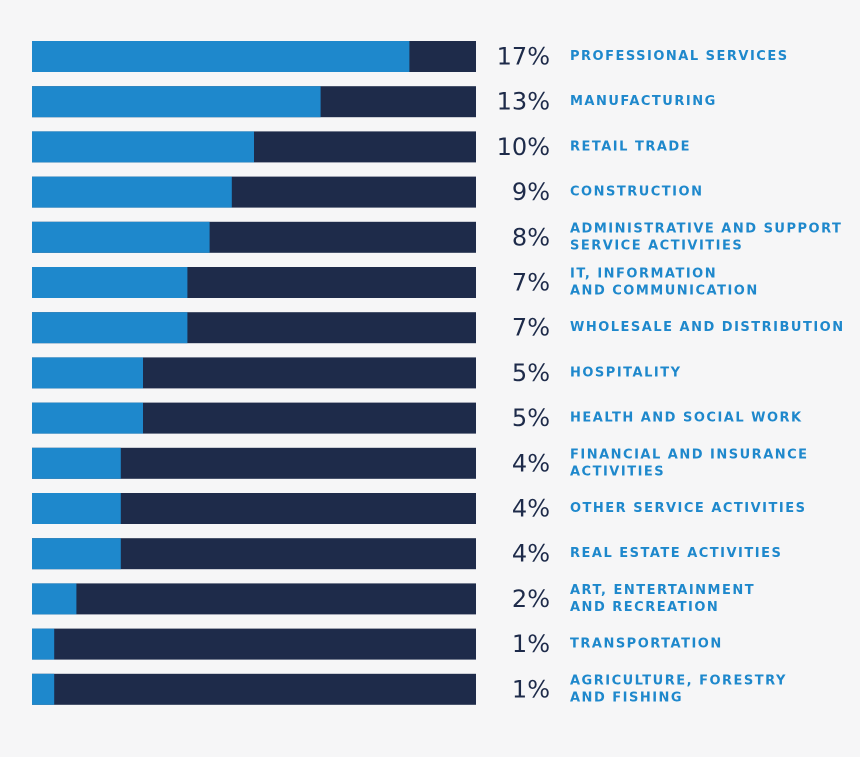 Image resolution: width=860 pixels, height=757 pixels. What do you see at coordinates (626, 697) in the screenshot?
I see `category-label: AND FISHING` at bounding box center [626, 697].